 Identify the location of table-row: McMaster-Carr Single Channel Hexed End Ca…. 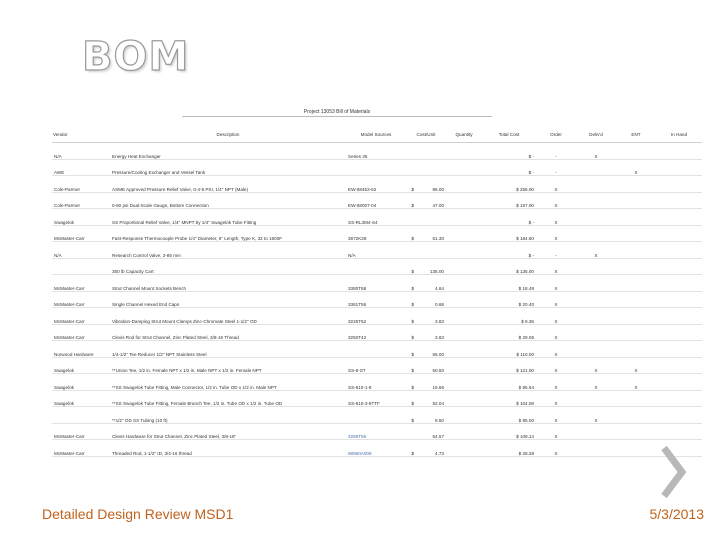
(377, 299).